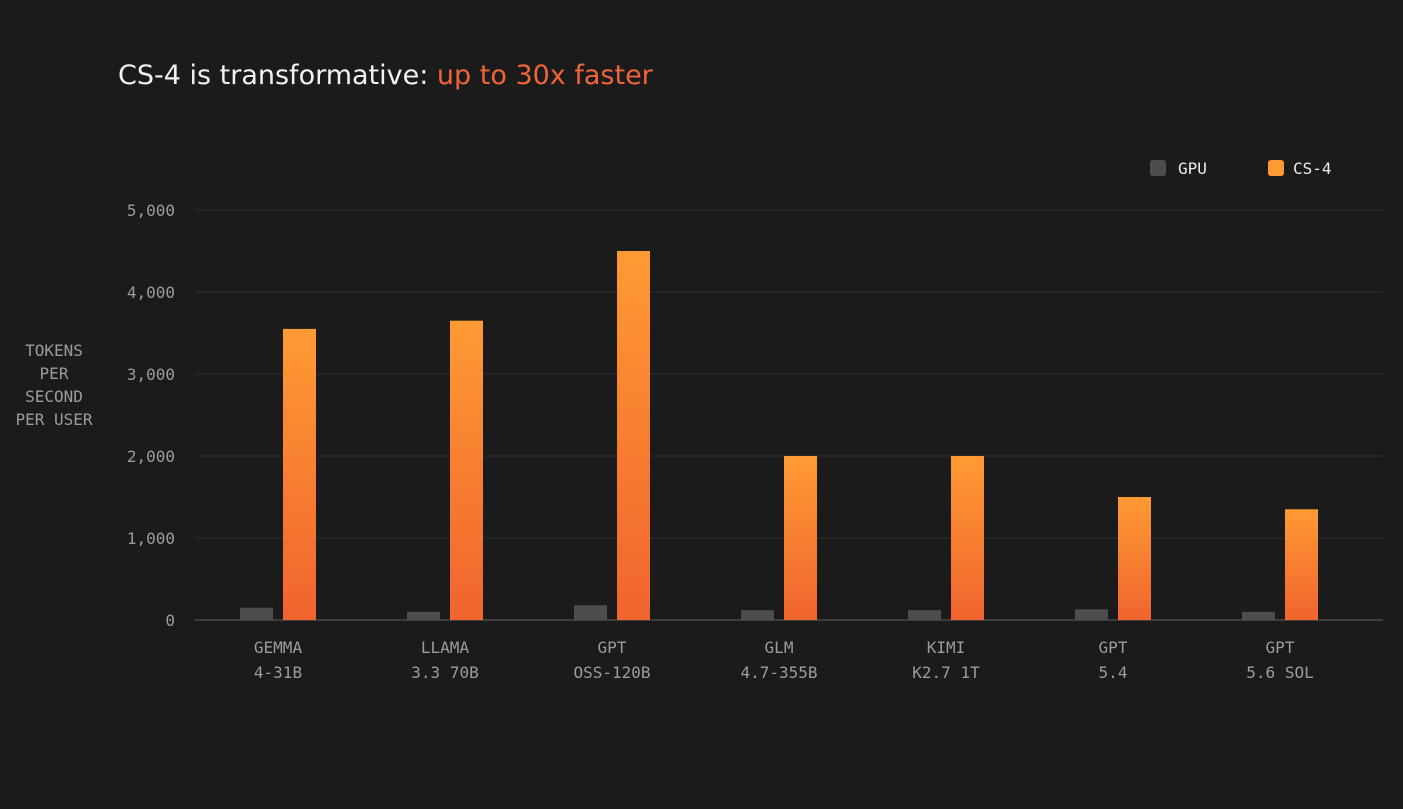 The image size is (1403, 809). I want to click on y-axis-label-line: TOKENS, so click(54, 350).